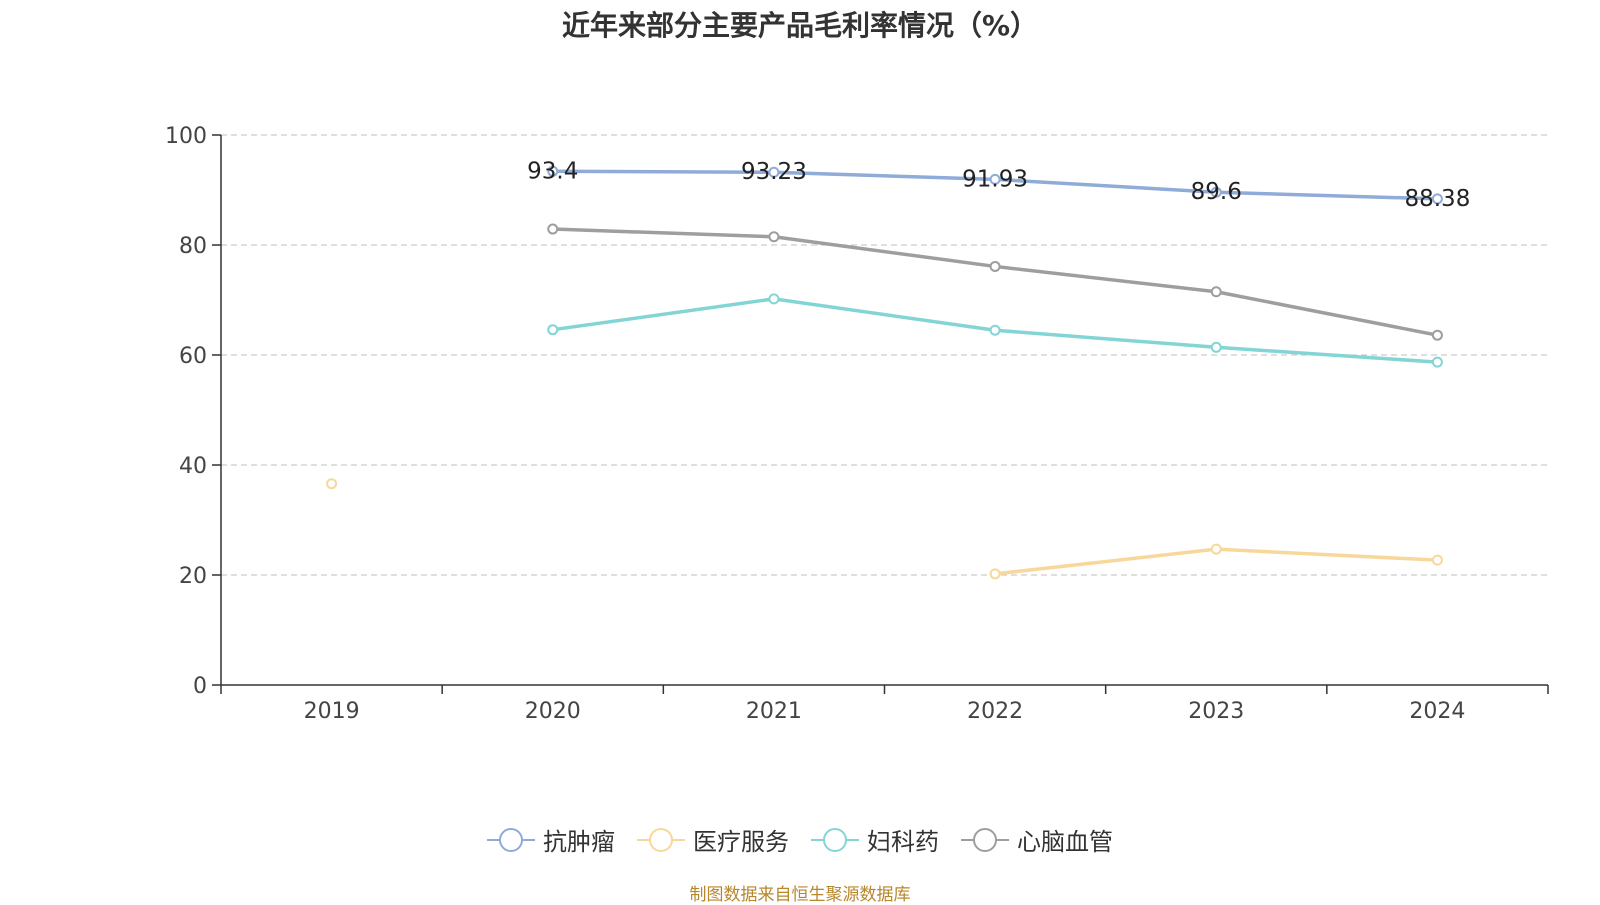 The height and width of the screenshot is (905, 1600). What do you see at coordinates (193, 356) in the screenshot?
I see `y-tick-label: 60` at bounding box center [193, 356].